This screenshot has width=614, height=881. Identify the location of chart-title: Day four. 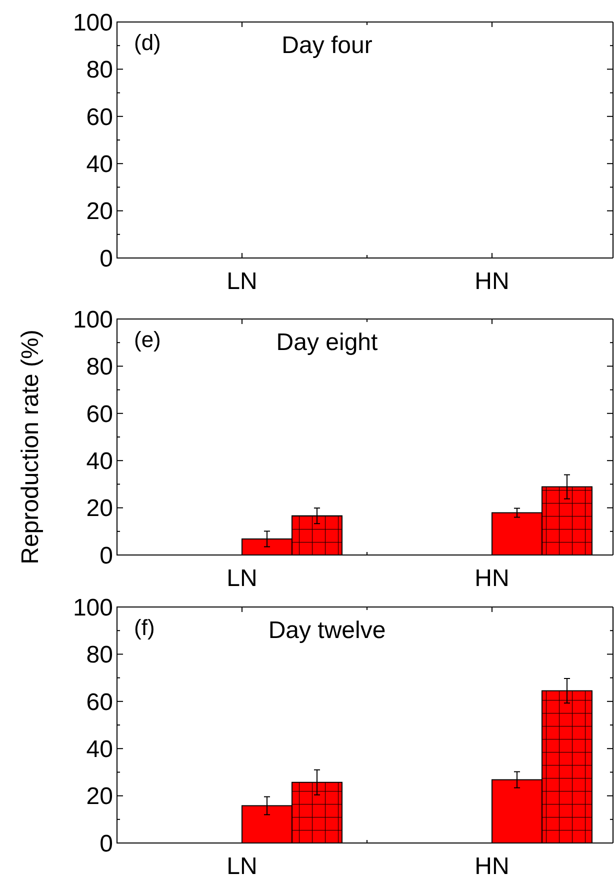
(327, 45).